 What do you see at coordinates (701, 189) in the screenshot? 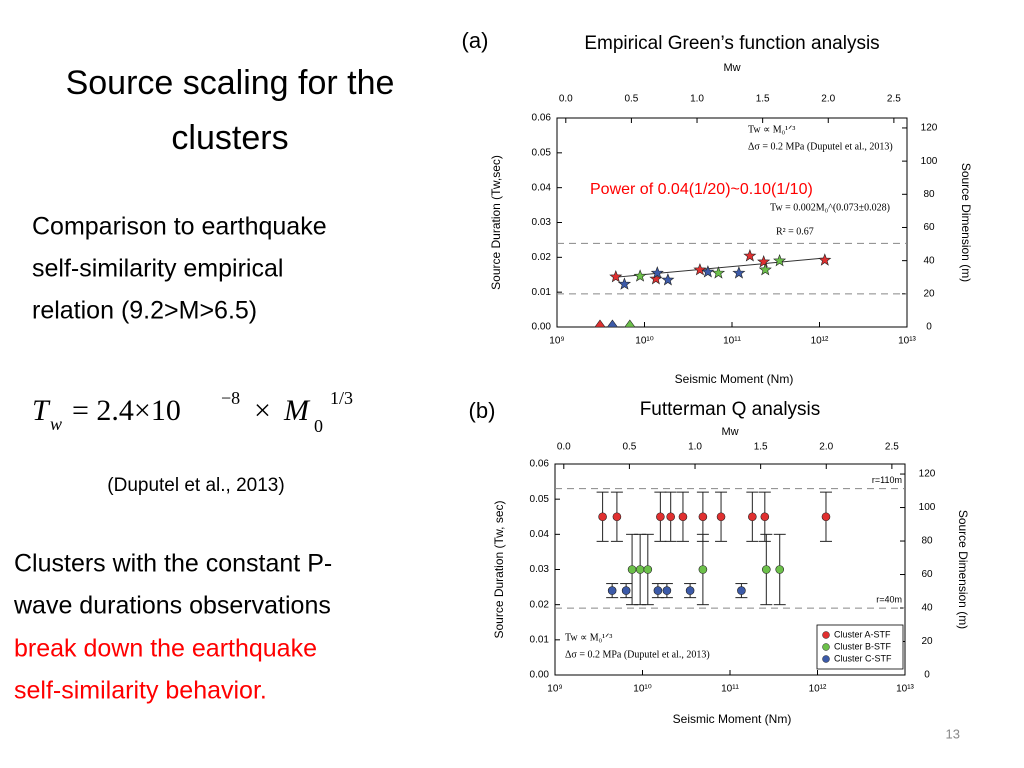
I see `annotation: Power of 0.04(1/20)~0.10(1/10)` at bounding box center [701, 189].